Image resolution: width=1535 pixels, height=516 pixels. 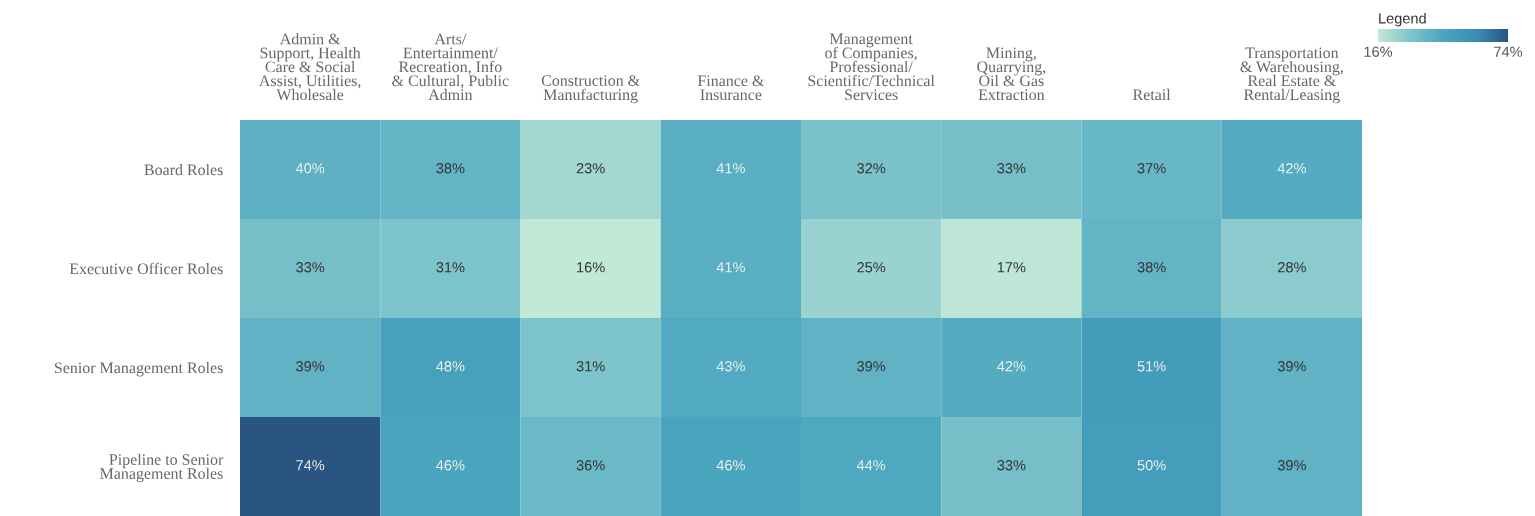 I want to click on data-label: 74%, so click(x=310, y=465).